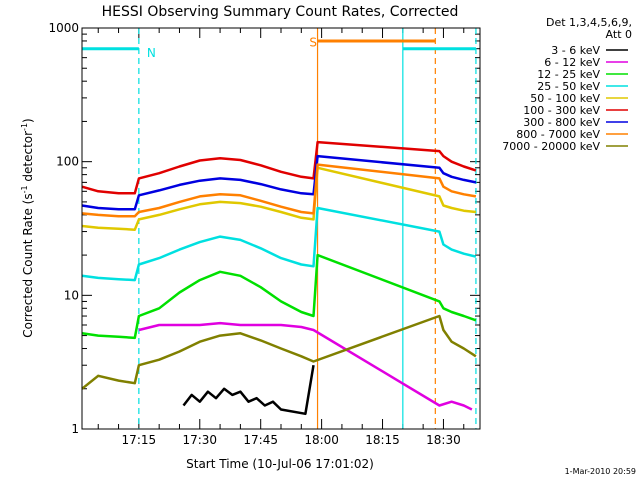  Describe the element at coordinates (313, 42) in the screenshot. I see `flag-annotation: S` at that location.